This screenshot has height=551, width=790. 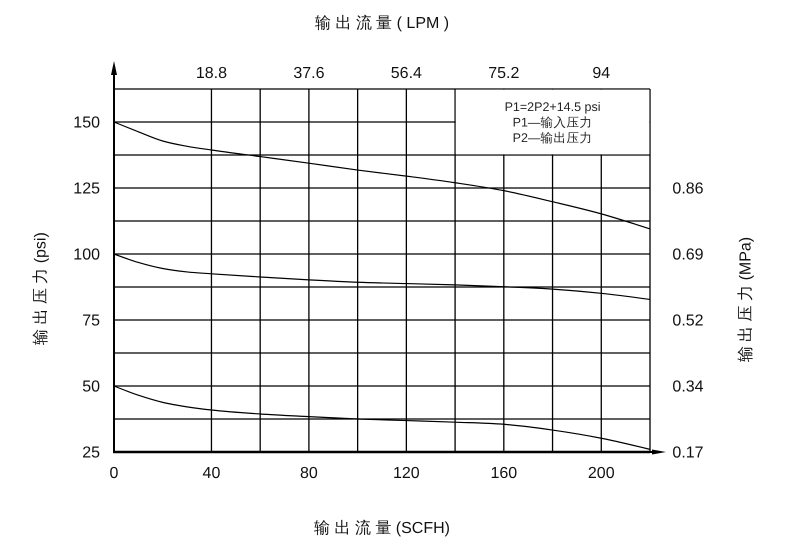 I want to click on x-tick-label: 120, so click(x=406, y=473).